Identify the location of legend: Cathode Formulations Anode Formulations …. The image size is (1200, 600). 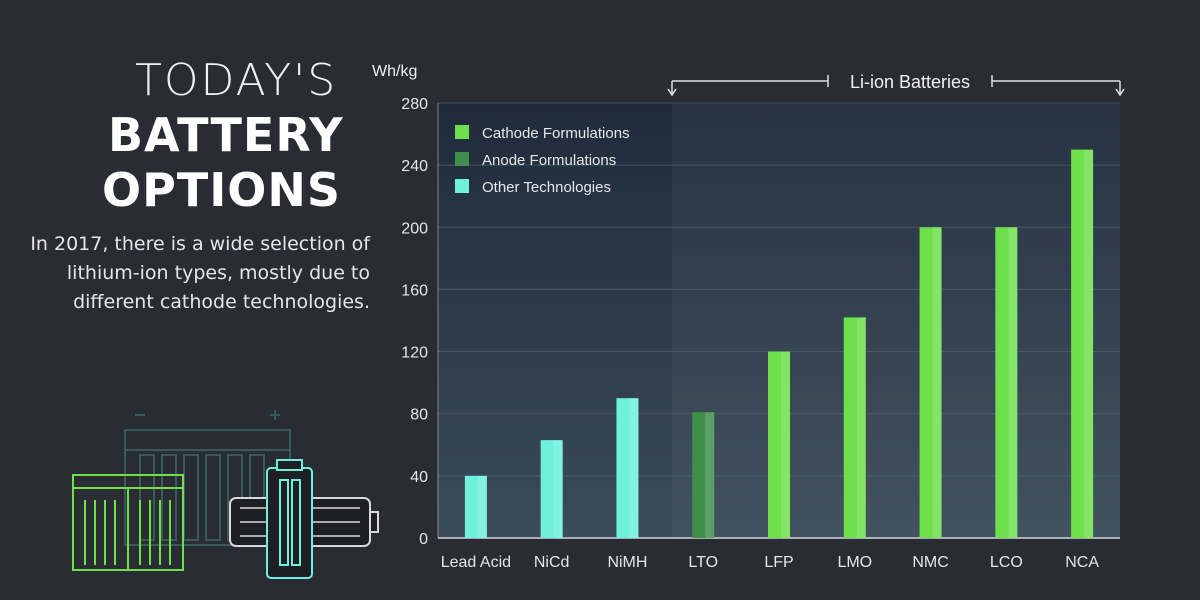
(542, 160).